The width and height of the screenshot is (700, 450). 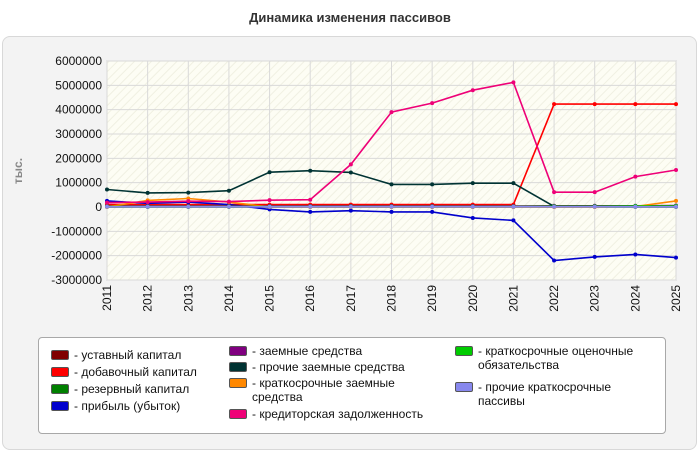 I want to click on y-tick-label: 1000000, so click(x=78, y=183).